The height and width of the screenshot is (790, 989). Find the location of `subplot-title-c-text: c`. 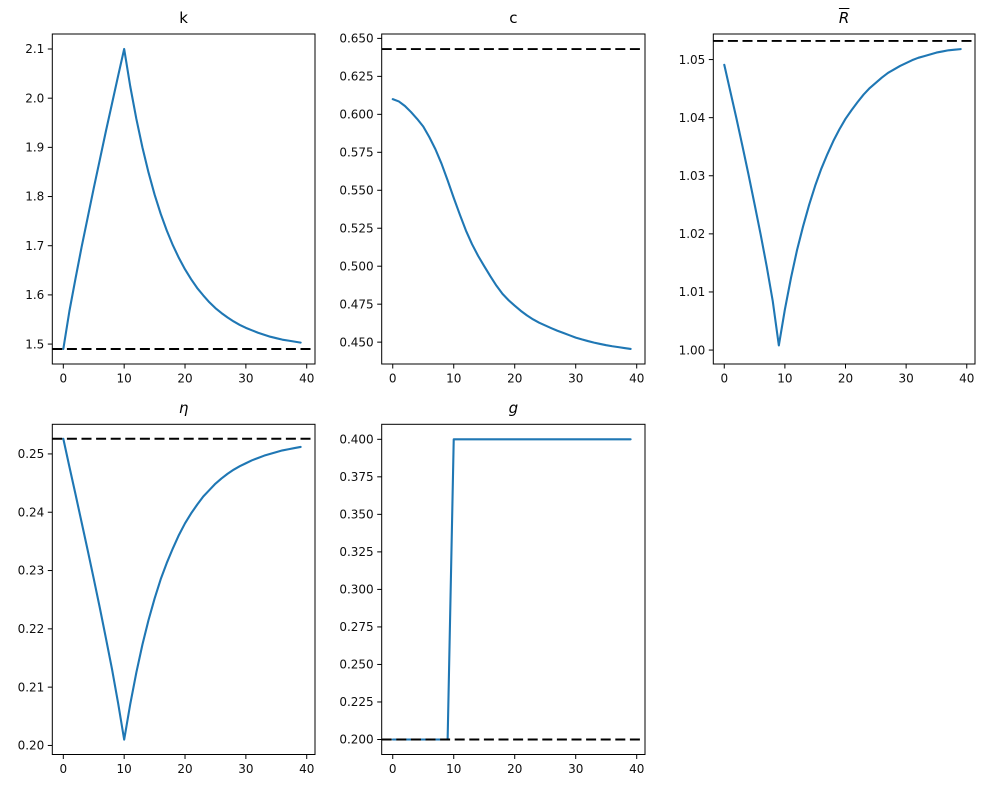

subplot-title-c-text: c is located at coordinates (513, 18).